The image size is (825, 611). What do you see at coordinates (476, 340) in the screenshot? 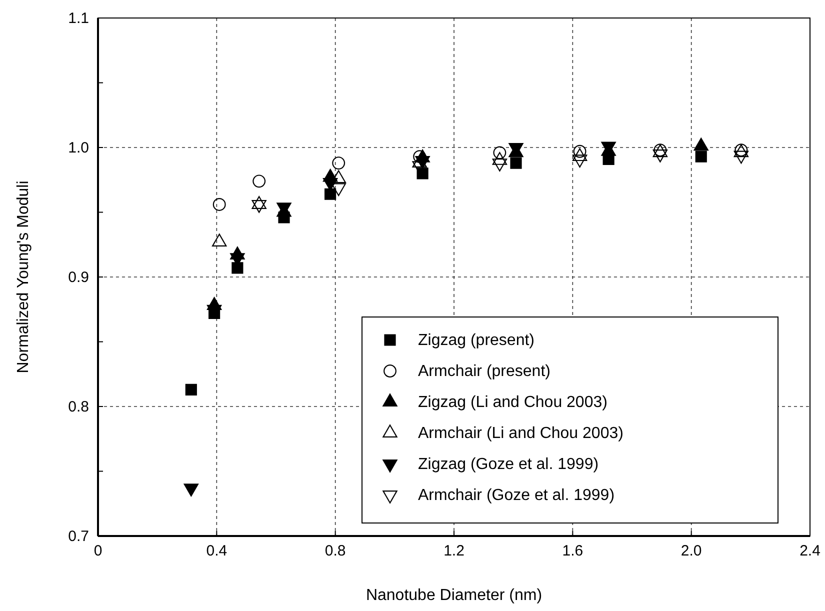
I see `legend-label: Zigzag (present)` at bounding box center [476, 340].